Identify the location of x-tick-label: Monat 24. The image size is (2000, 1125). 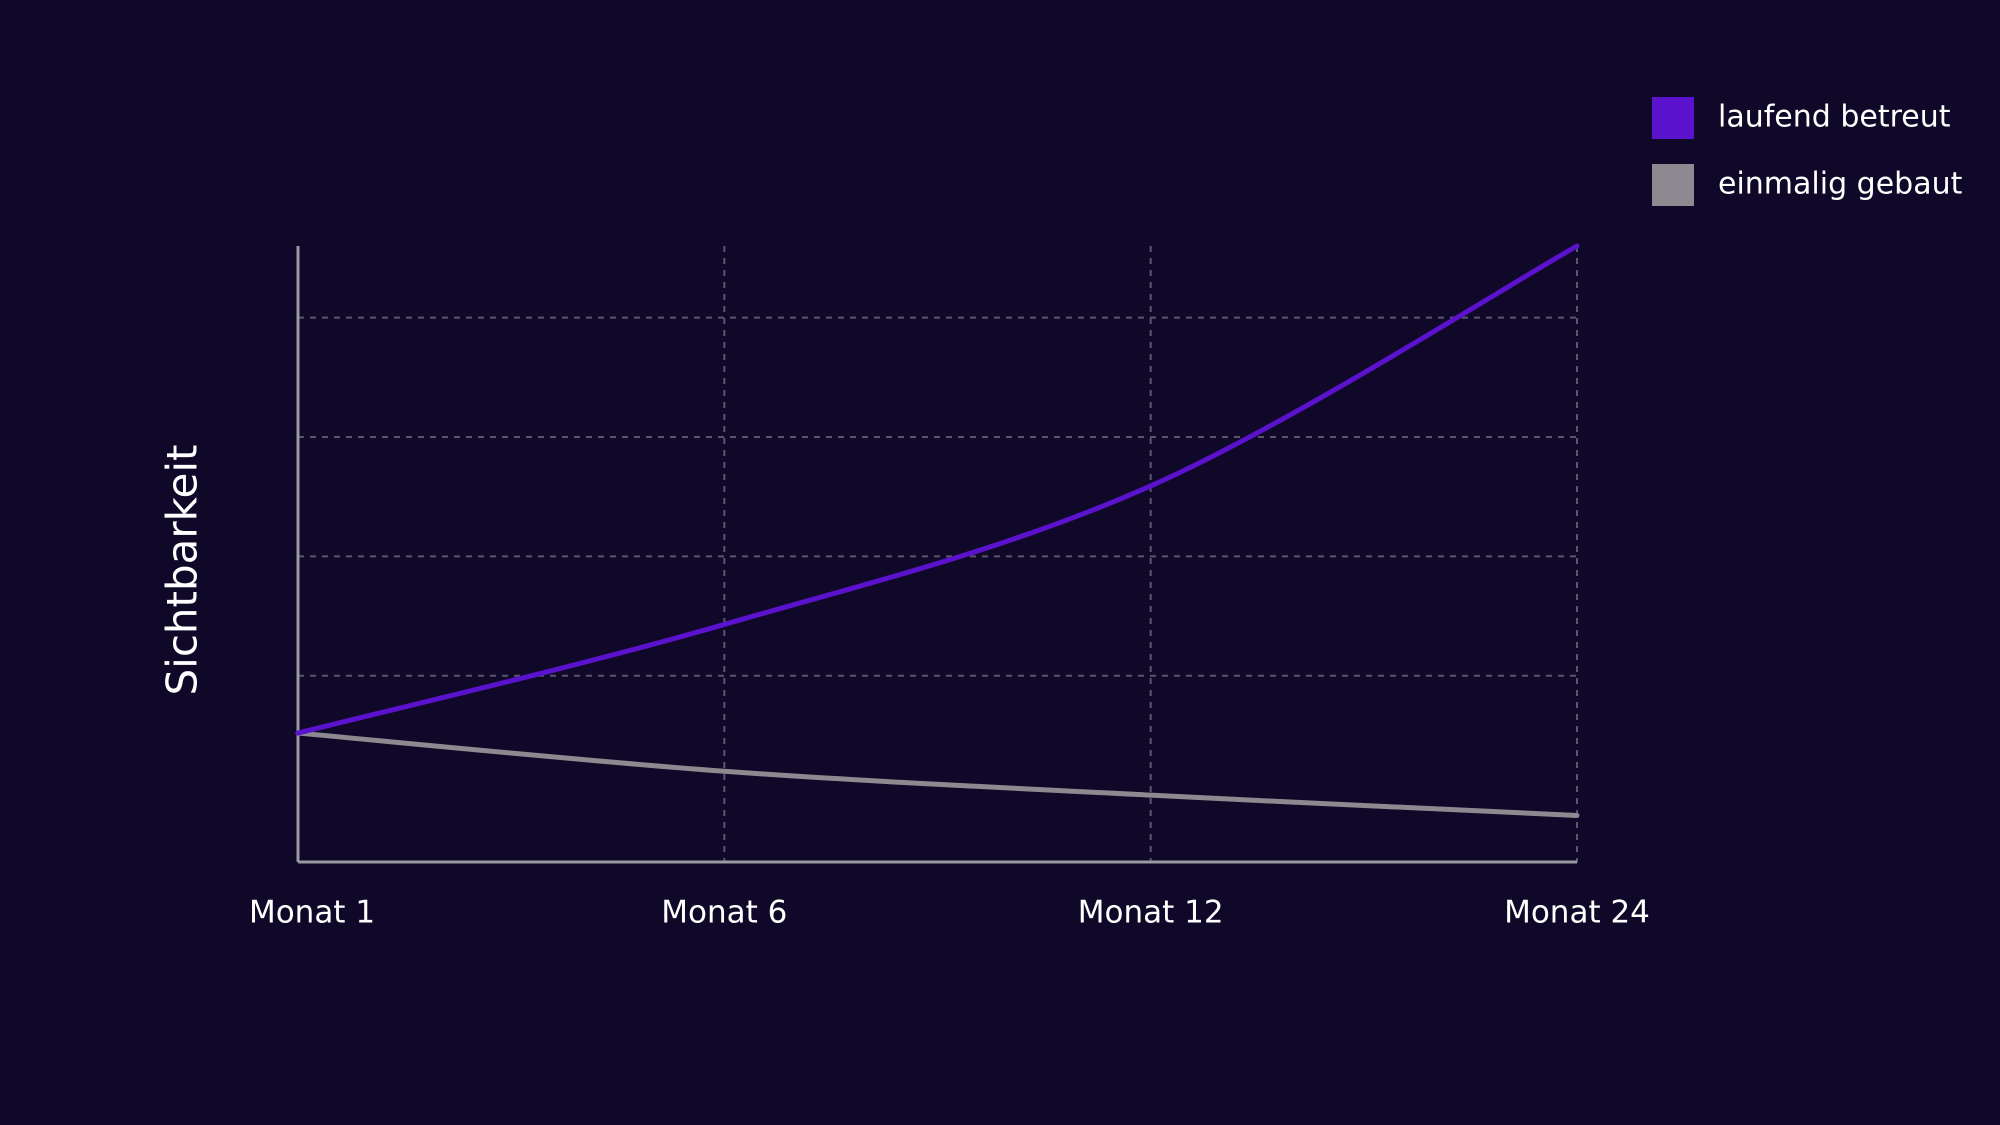
(1577, 913).